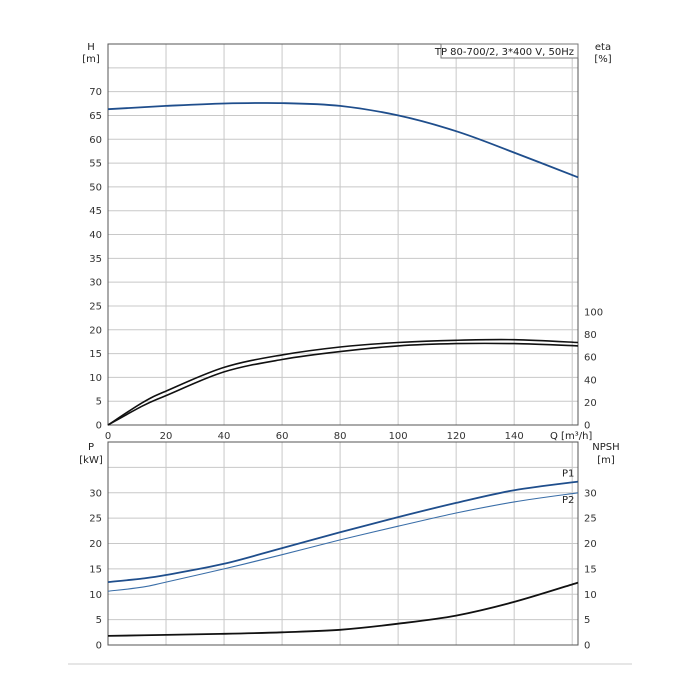 This screenshot has height=700, width=700. I want to click on bottom-y2-tick-label: 25, so click(590, 519).